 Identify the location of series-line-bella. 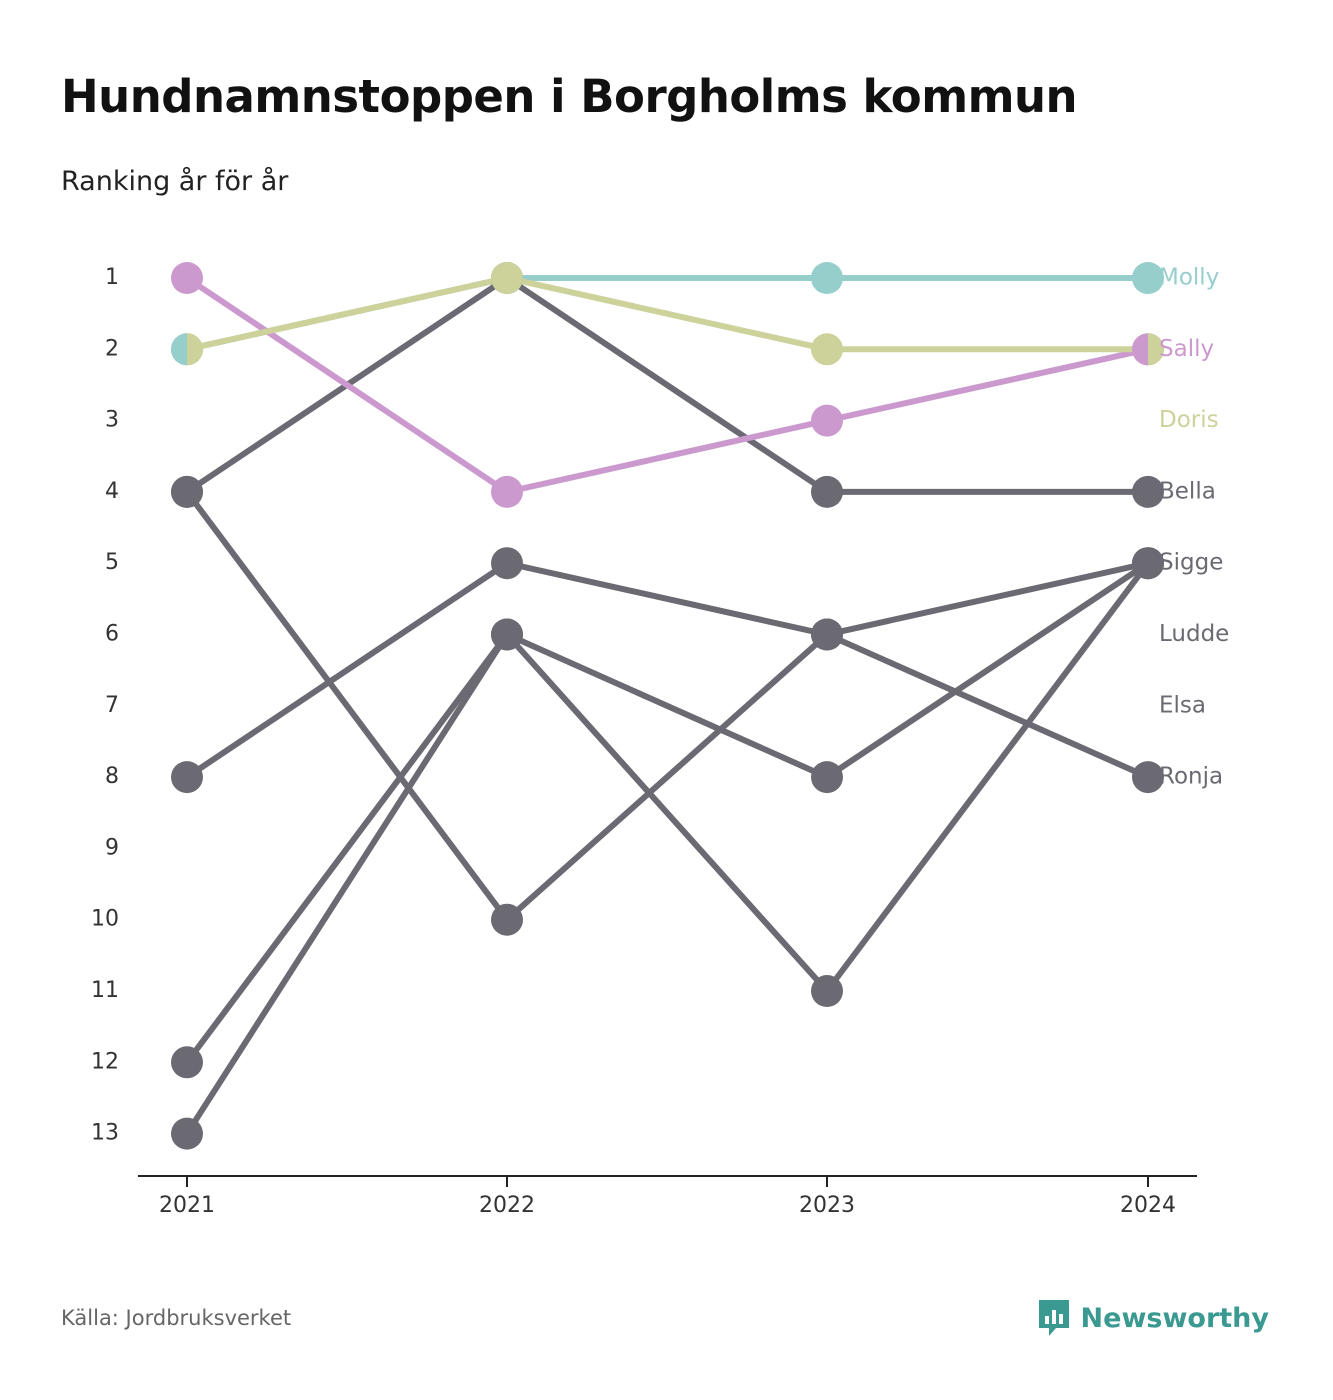
(667, 385).